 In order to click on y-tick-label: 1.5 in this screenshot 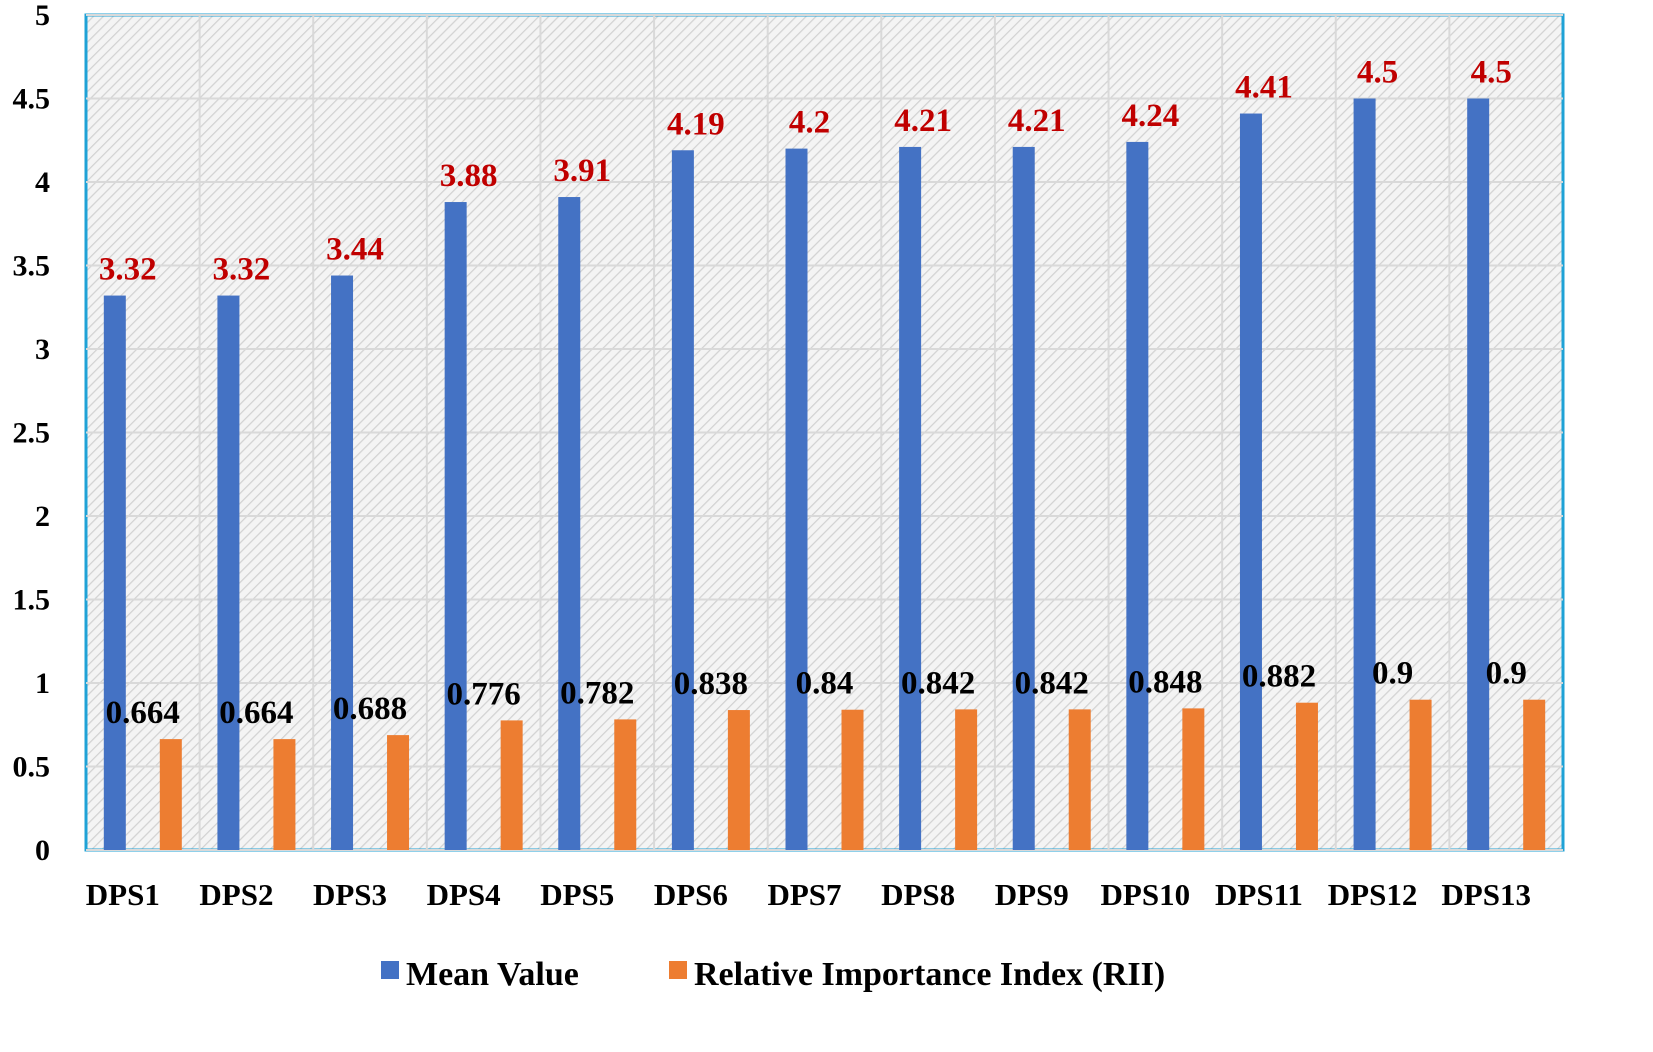, I will do `click(32, 600)`.